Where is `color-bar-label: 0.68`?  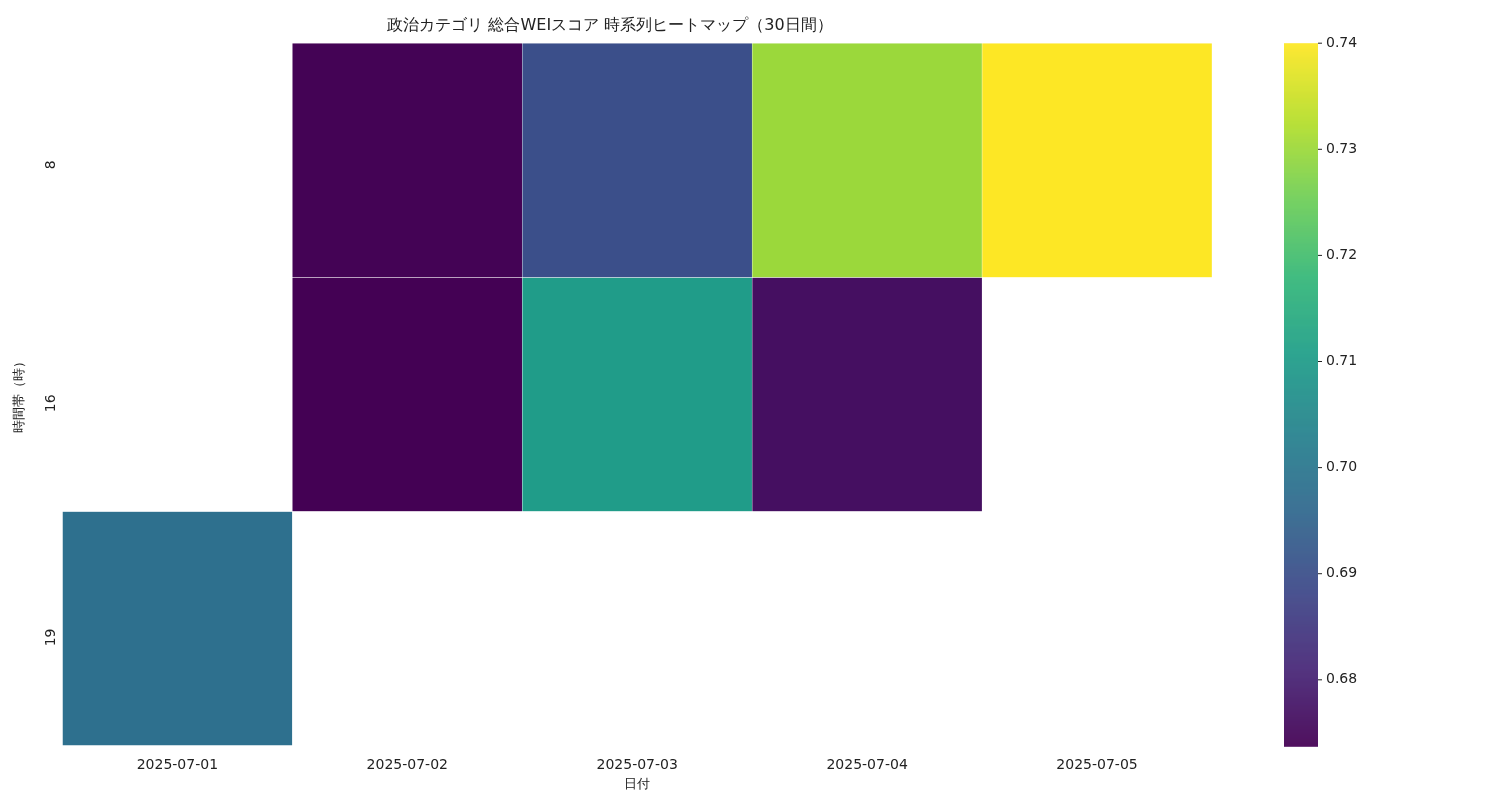 color-bar-label: 0.68 is located at coordinates (1342, 678).